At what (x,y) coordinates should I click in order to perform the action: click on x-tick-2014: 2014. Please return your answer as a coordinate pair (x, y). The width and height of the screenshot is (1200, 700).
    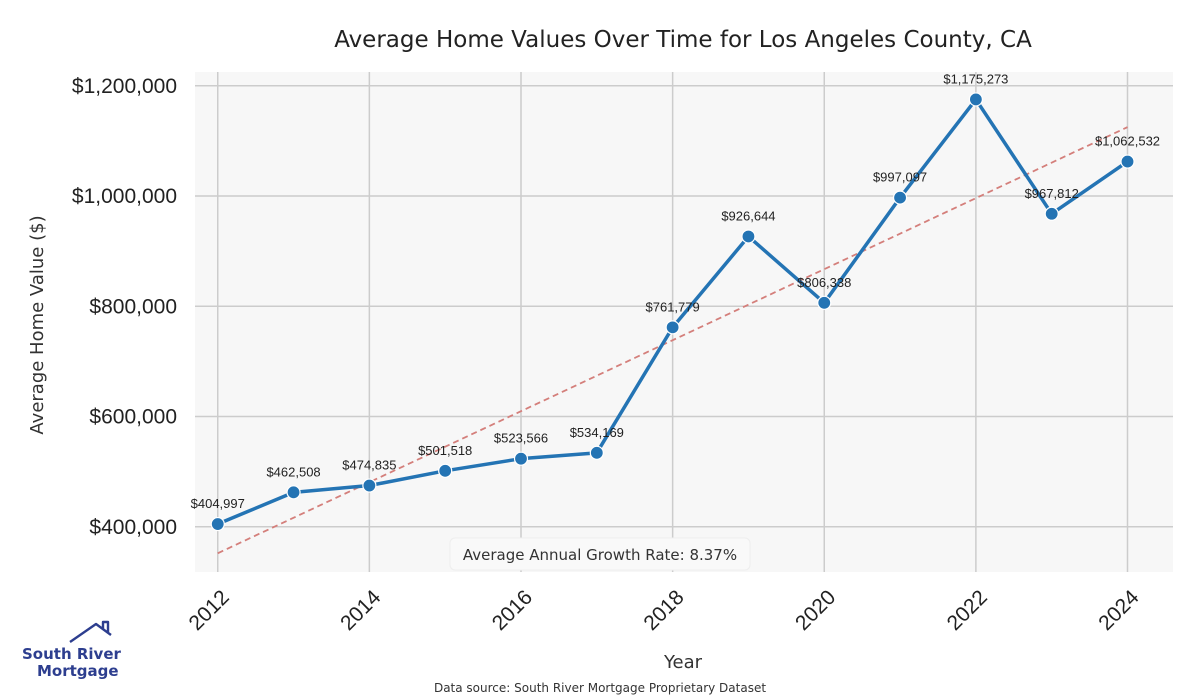
    Looking at the image, I should click on (361, 611).